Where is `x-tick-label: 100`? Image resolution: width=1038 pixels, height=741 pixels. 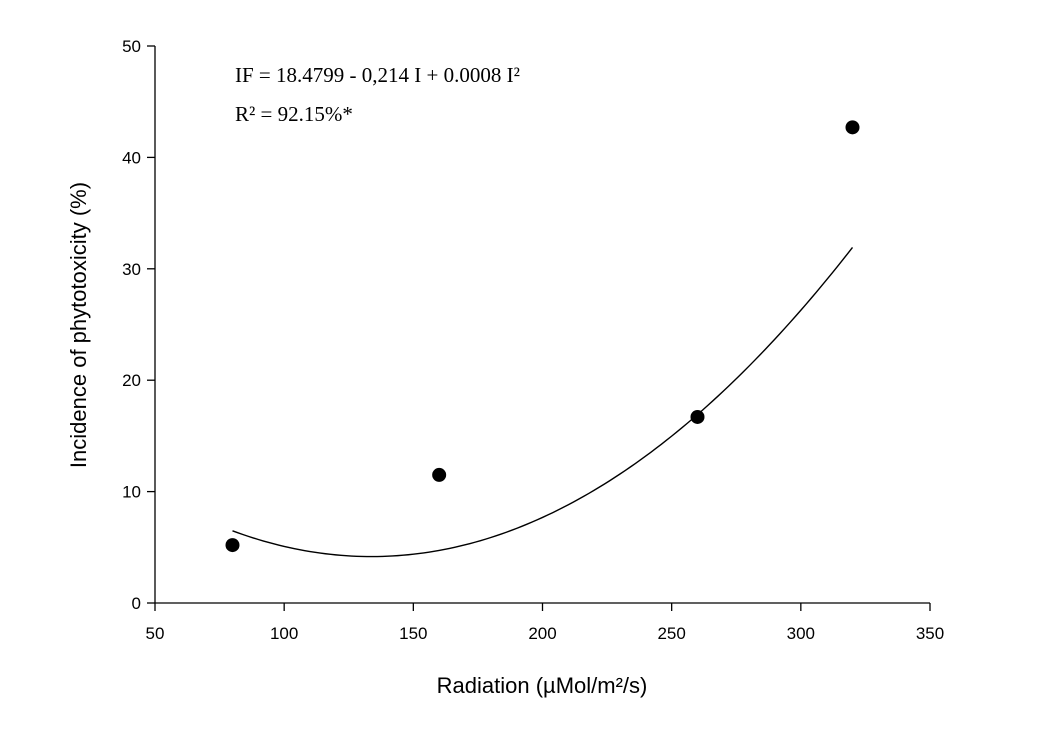
x-tick-label: 100 is located at coordinates (284, 633).